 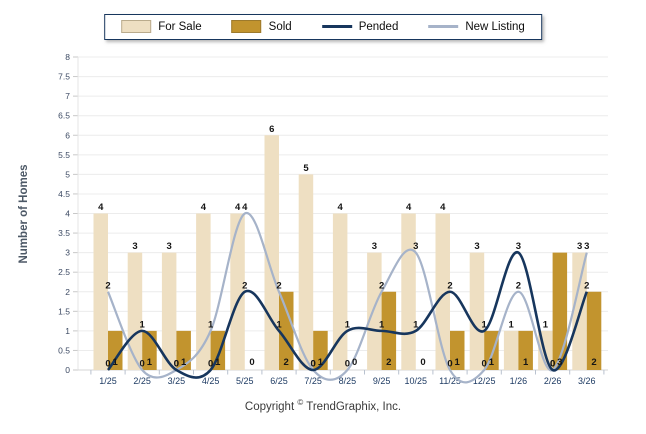 I want to click on y-tick-label: 3, so click(x=67, y=253).